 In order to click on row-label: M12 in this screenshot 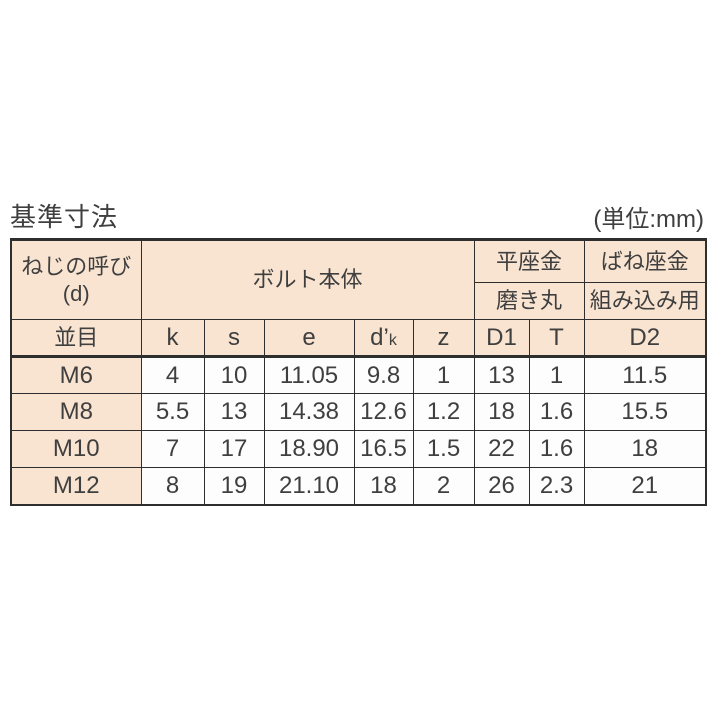, I will do `click(76, 486)`.